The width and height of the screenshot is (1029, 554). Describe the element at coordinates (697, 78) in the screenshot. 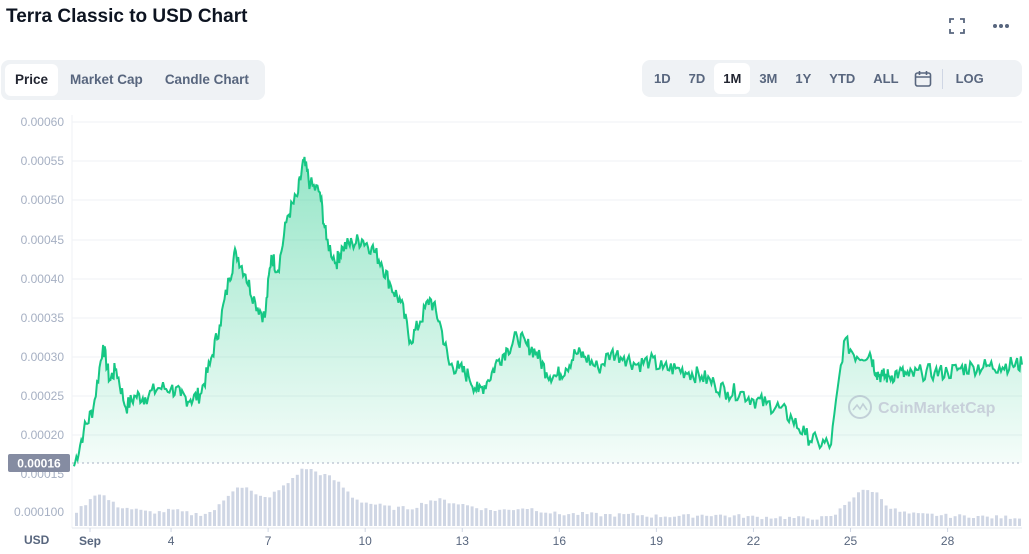

I see `range-7d: 7D` at that location.